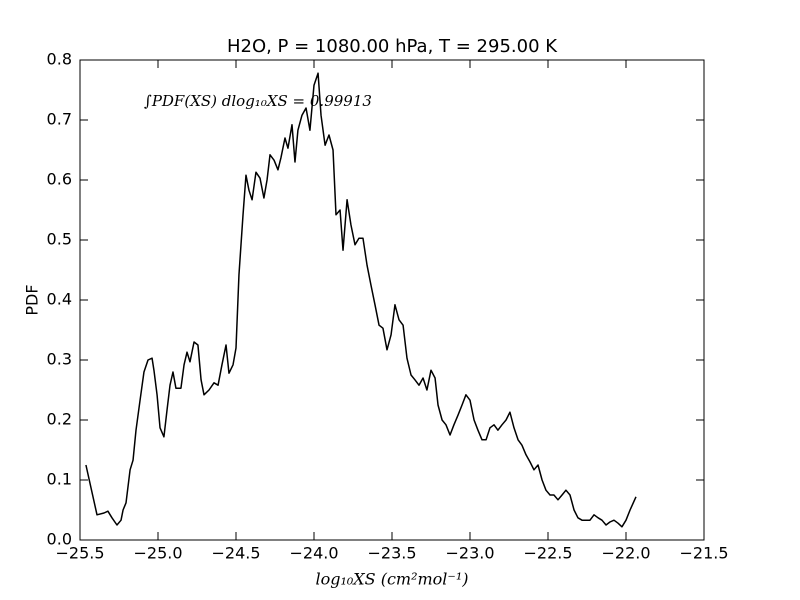 This screenshot has height=600, width=800. I want to click on x-tick-label: −21.5, so click(703, 553).